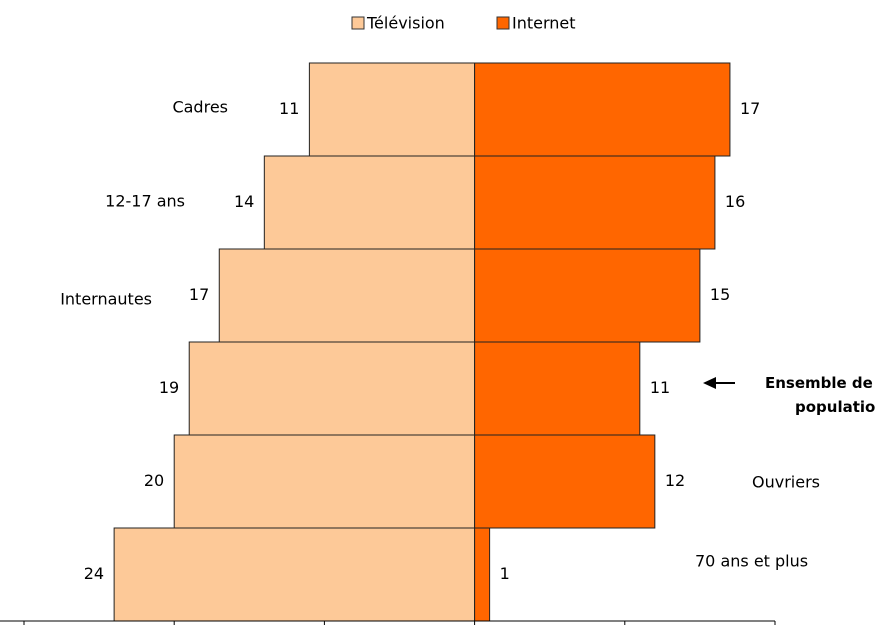 Image resolution: width=876 pixels, height=625 pixels. What do you see at coordinates (94, 573) in the screenshot?
I see `value-label: 24` at bounding box center [94, 573].